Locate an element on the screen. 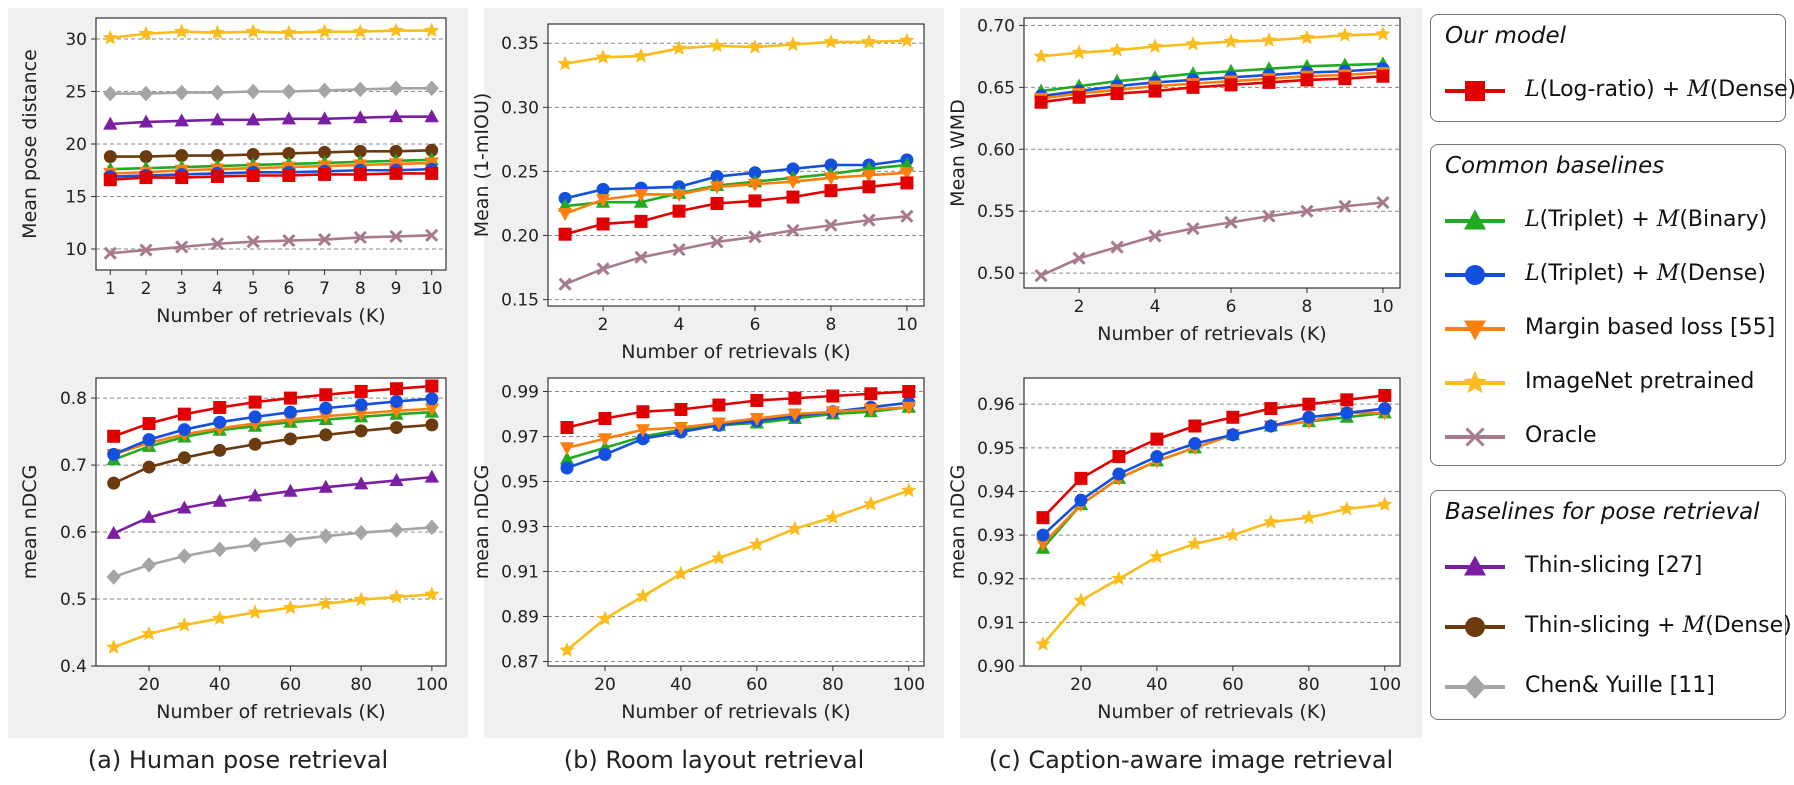  series-triplet_binary is located at coordinates (273, 435).